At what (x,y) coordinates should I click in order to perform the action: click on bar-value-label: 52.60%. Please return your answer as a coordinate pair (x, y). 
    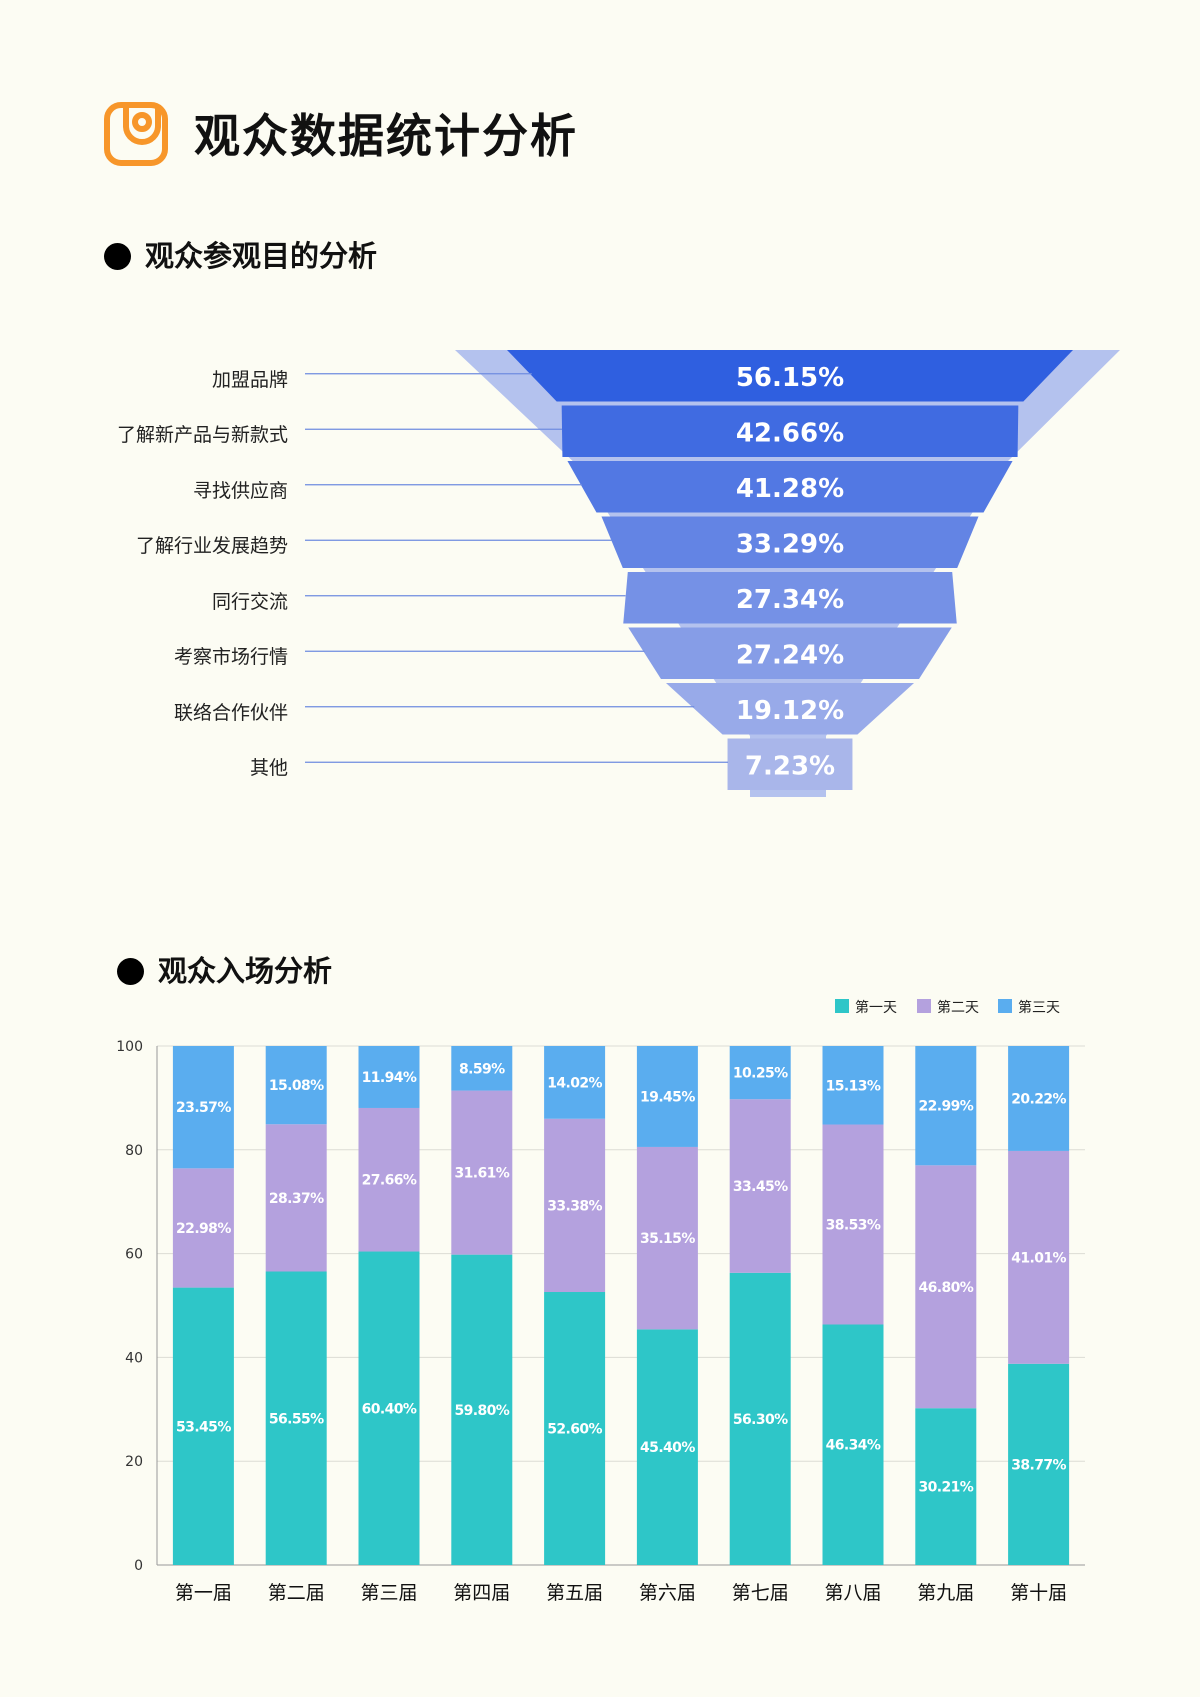
    Looking at the image, I should click on (574, 1430).